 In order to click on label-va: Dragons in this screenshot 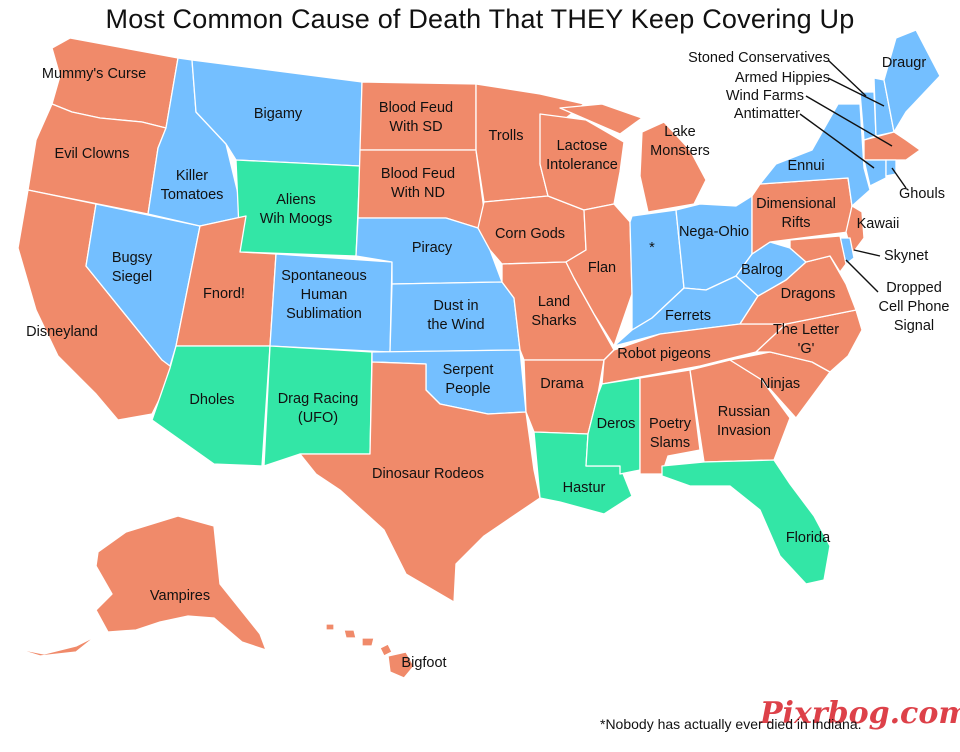, I will do `click(808, 294)`.